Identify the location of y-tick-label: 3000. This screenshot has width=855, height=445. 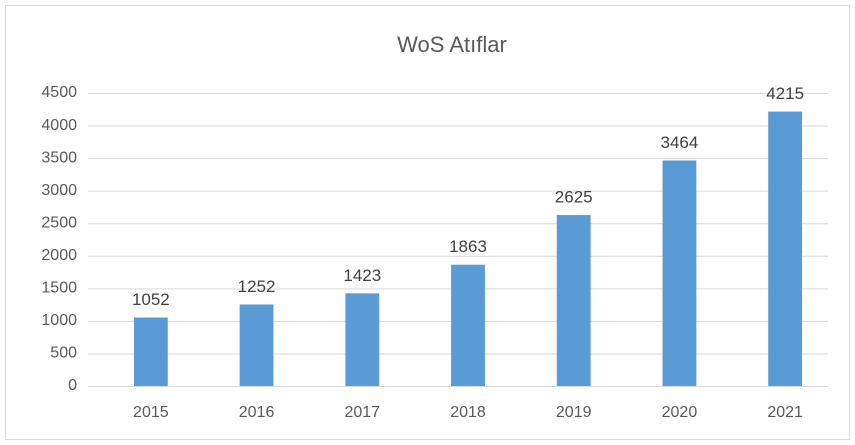
(59, 190).